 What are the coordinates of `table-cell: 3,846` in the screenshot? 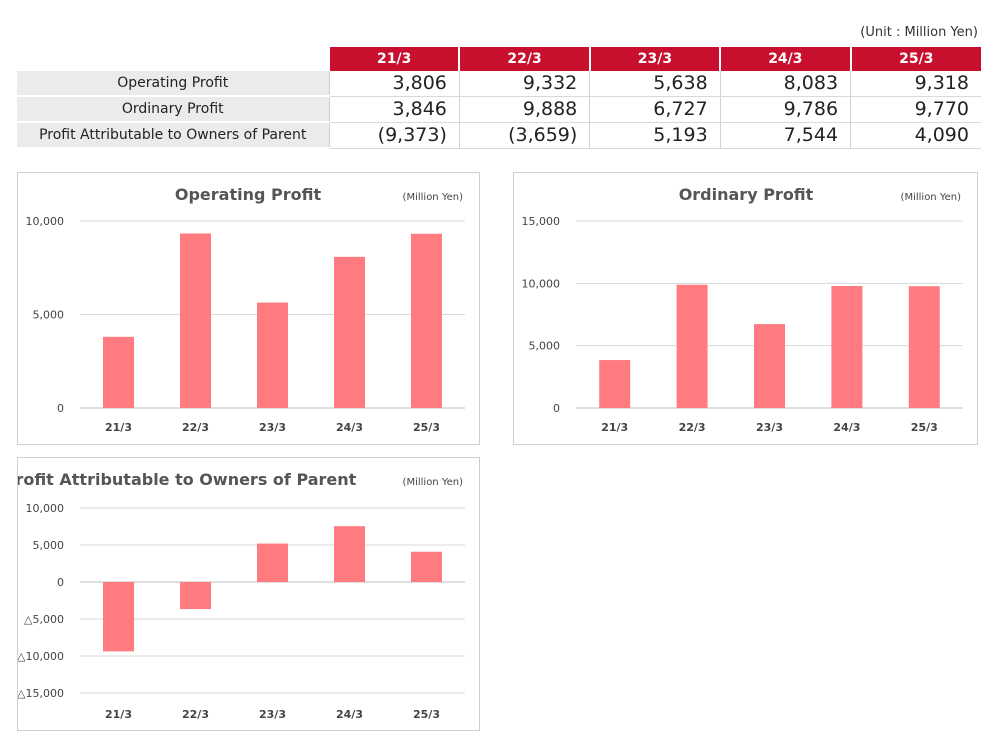 It's located at (394, 109).